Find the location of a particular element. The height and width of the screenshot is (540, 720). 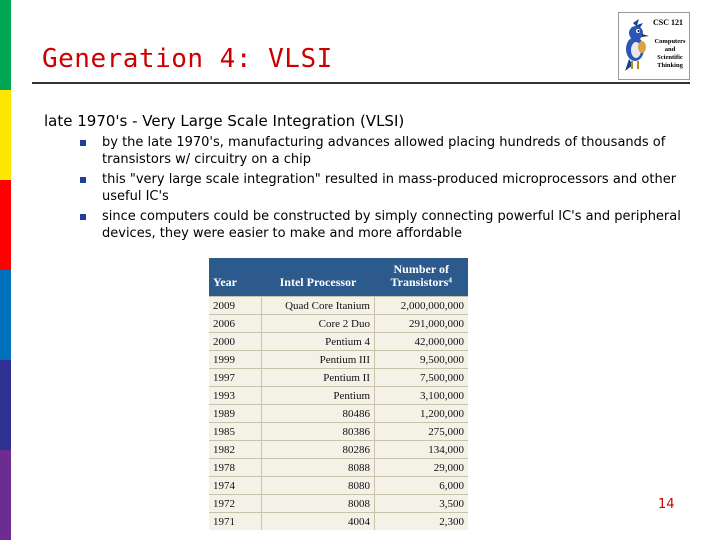

table-row: 1999 Pentium III 9,500,000 is located at coordinates (338, 359).